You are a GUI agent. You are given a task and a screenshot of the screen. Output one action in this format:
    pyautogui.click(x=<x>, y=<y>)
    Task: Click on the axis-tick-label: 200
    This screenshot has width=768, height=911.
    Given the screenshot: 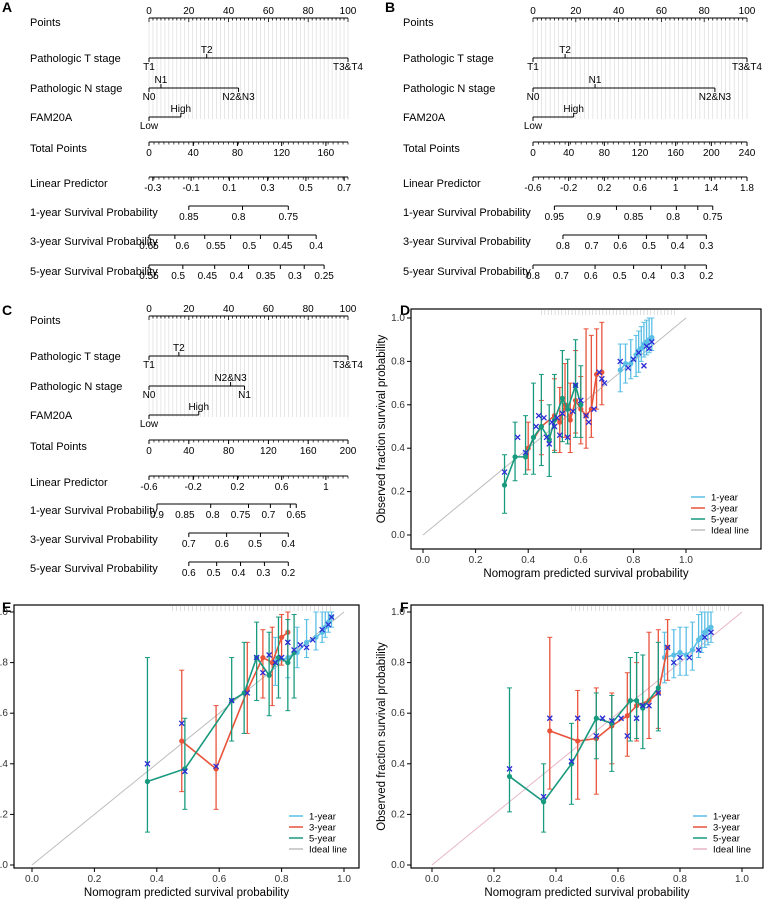 What is the action you would take?
    pyautogui.click(x=711, y=153)
    